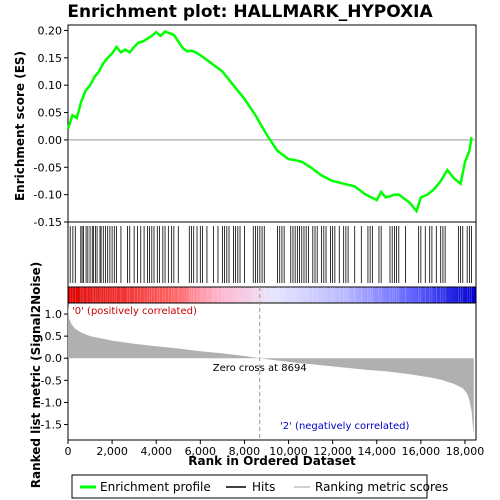 This screenshot has height=500, width=500. What do you see at coordinates (249, 486) in the screenshot?
I see `legend` at bounding box center [249, 486].